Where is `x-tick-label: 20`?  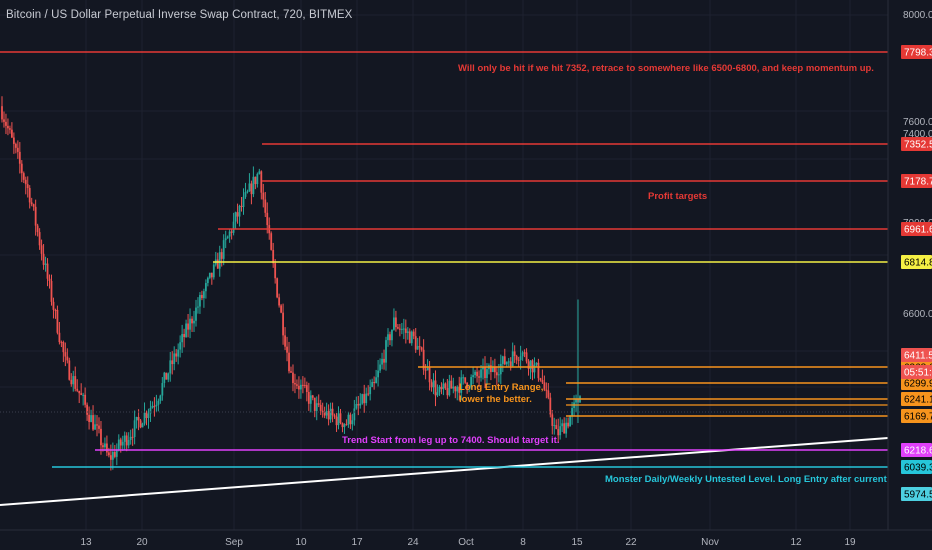
x-tick-label: 20 is located at coordinates (142, 542).